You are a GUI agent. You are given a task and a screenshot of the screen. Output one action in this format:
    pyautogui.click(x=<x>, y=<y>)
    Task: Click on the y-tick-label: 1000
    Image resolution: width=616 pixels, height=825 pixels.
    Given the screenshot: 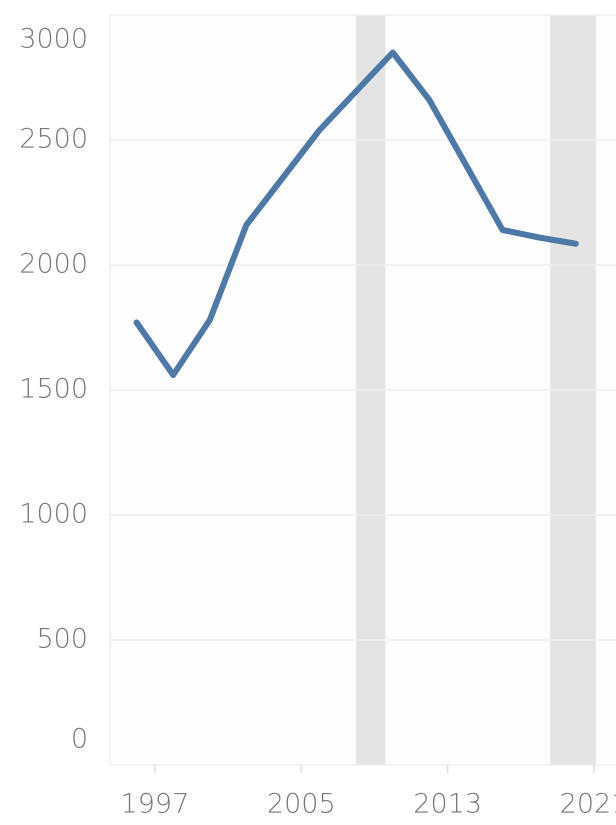 What is the action you would take?
    pyautogui.click(x=53, y=514)
    